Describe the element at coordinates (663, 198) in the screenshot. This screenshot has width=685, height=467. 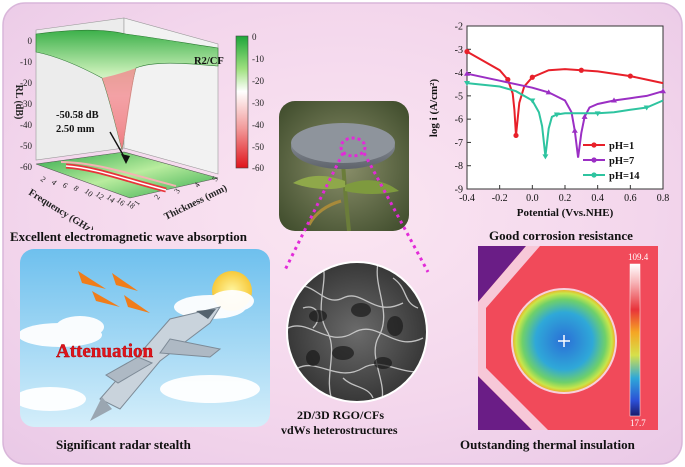
I see `x-tick-label: 0.8` at that location.